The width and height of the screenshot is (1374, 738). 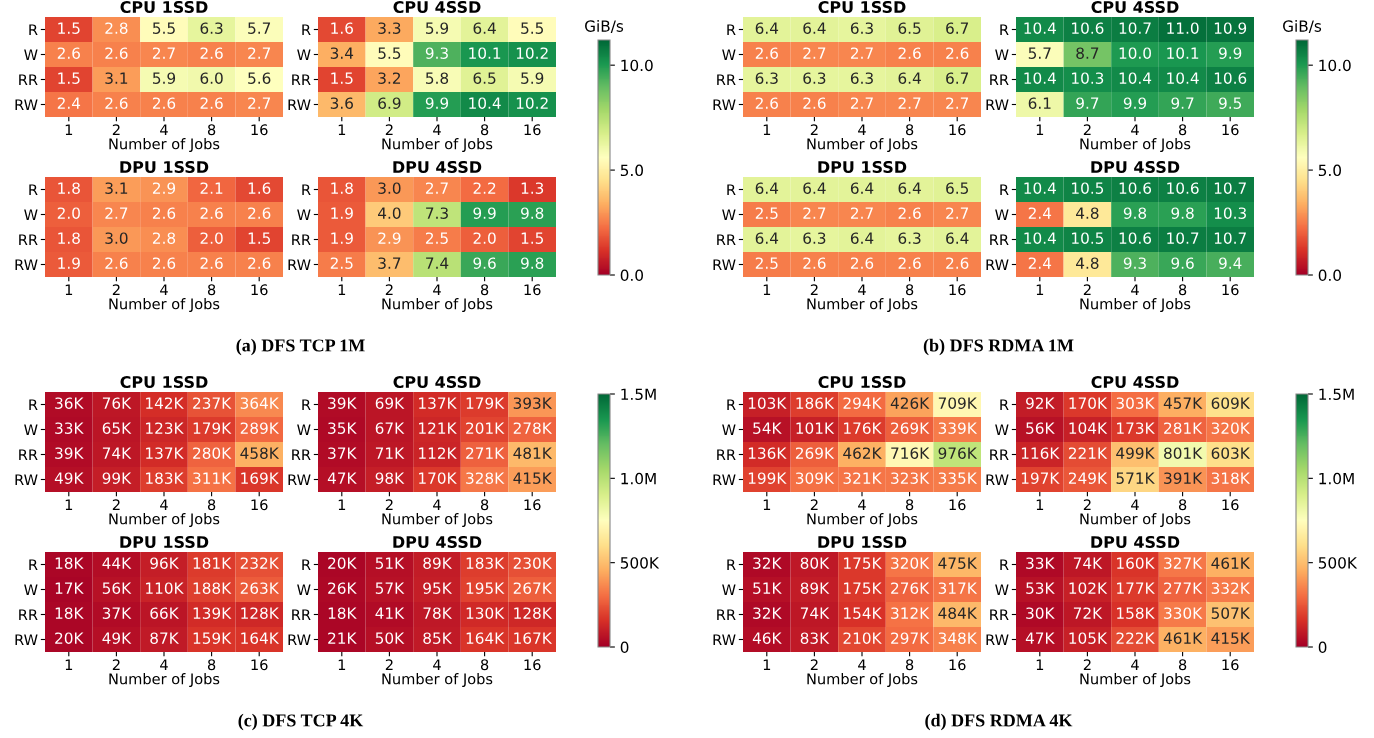 I want to click on chart-title: DPU 1SSD, so click(x=862, y=167).